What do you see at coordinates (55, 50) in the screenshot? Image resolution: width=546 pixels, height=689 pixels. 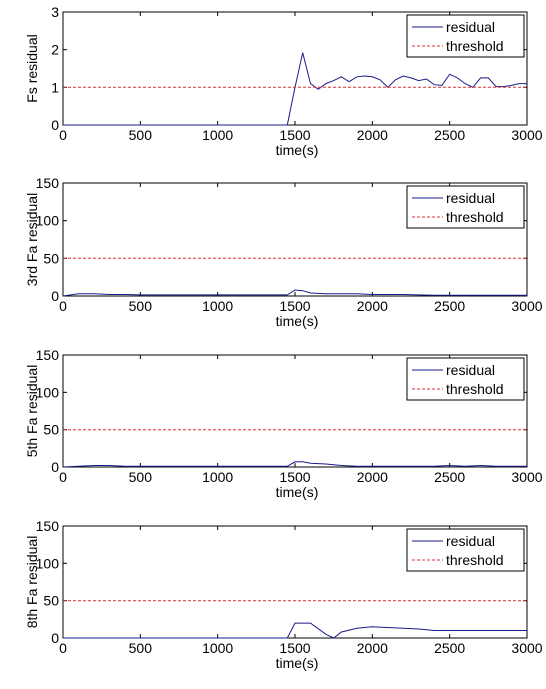 I see `y-tick-label: 2` at bounding box center [55, 50].